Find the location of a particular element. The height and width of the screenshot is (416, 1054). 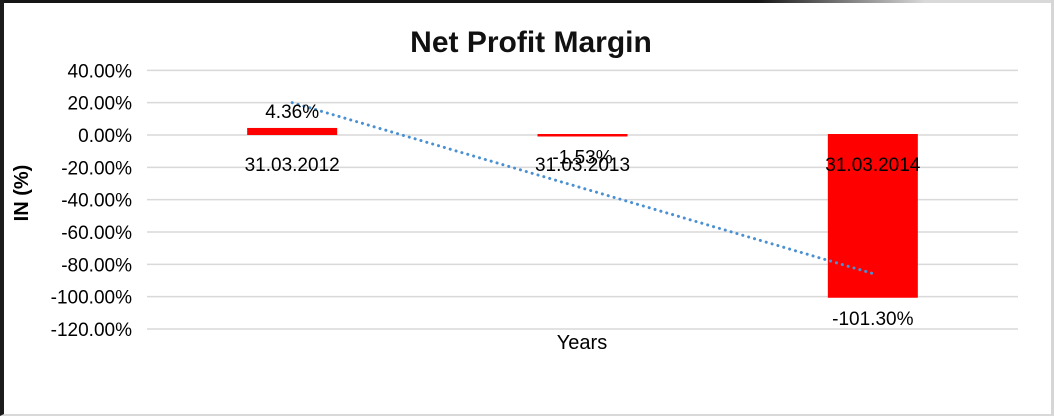

x-axis-title: Years is located at coordinates (582, 343).